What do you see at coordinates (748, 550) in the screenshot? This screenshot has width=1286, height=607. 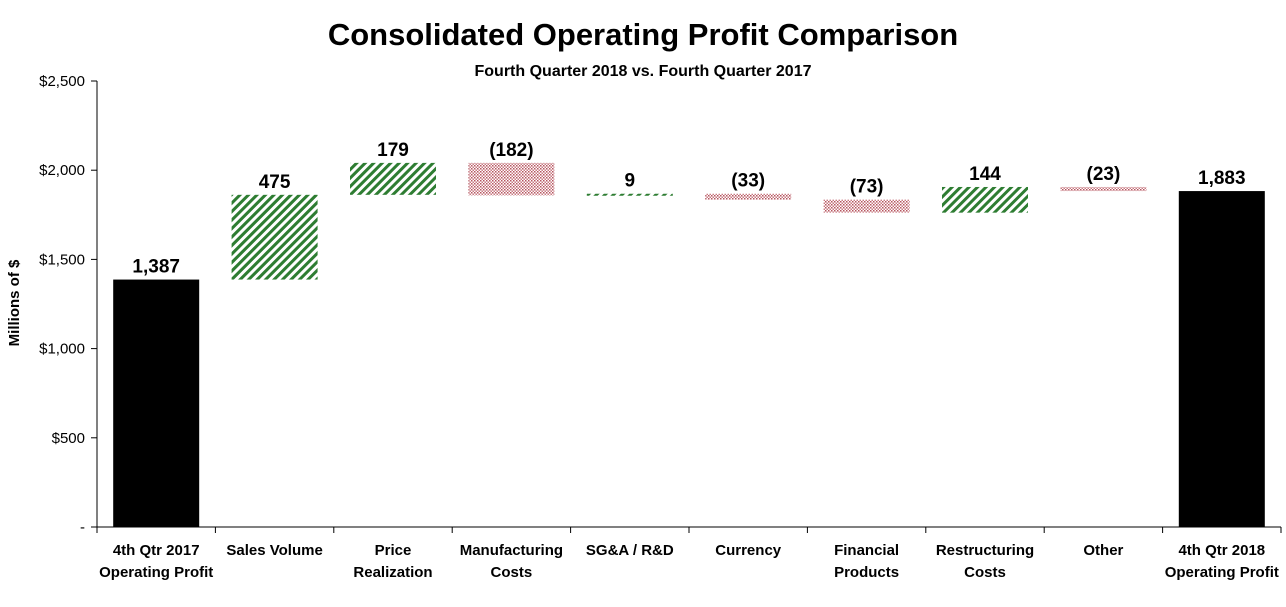 I see `category-label: Currency` at bounding box center [748, 550].